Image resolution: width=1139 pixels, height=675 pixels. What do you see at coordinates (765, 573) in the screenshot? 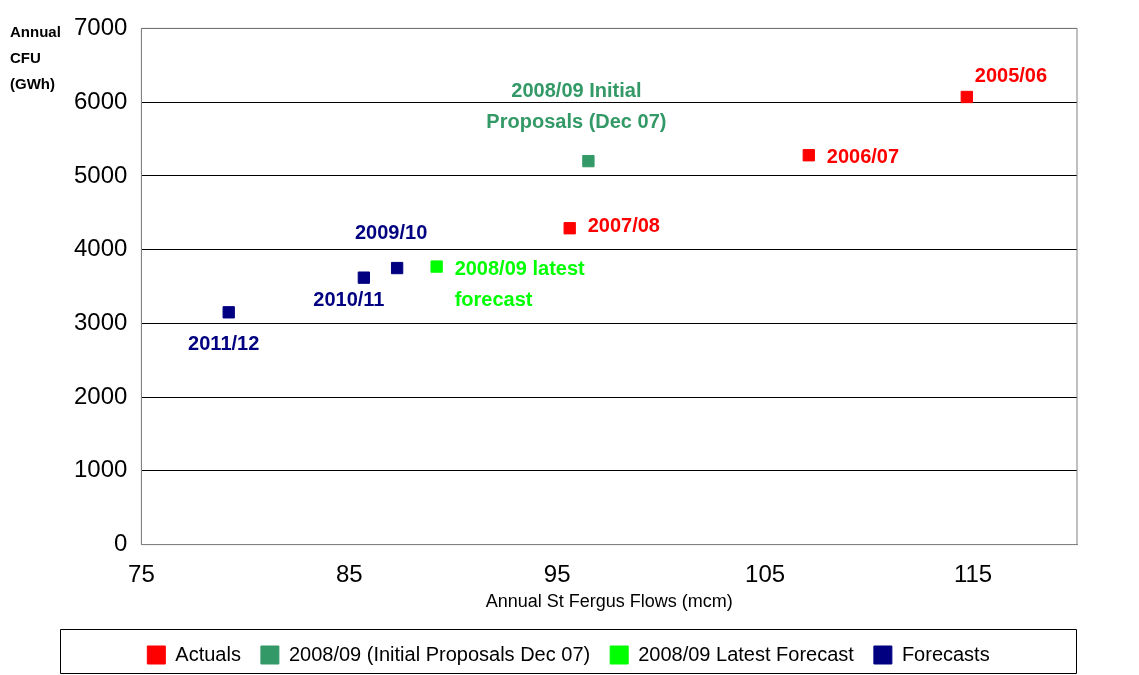
I see `x-tick-label: 105` at bounding box center [765, 573].